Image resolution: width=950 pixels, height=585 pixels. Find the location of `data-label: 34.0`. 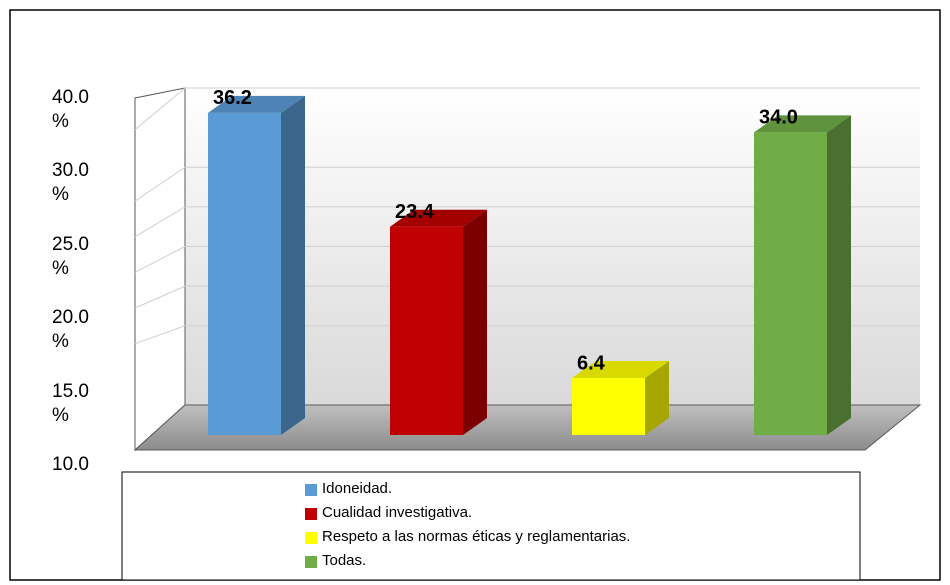

data-label: 34.0 is located at coordinates (778, 118).